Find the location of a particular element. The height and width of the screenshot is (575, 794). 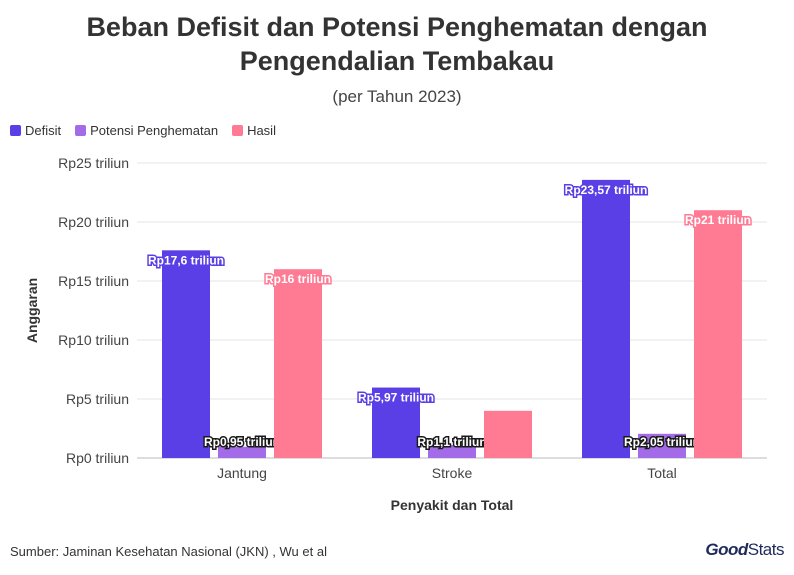

legend-swatch-hasil is located at coordinates (238, 130).